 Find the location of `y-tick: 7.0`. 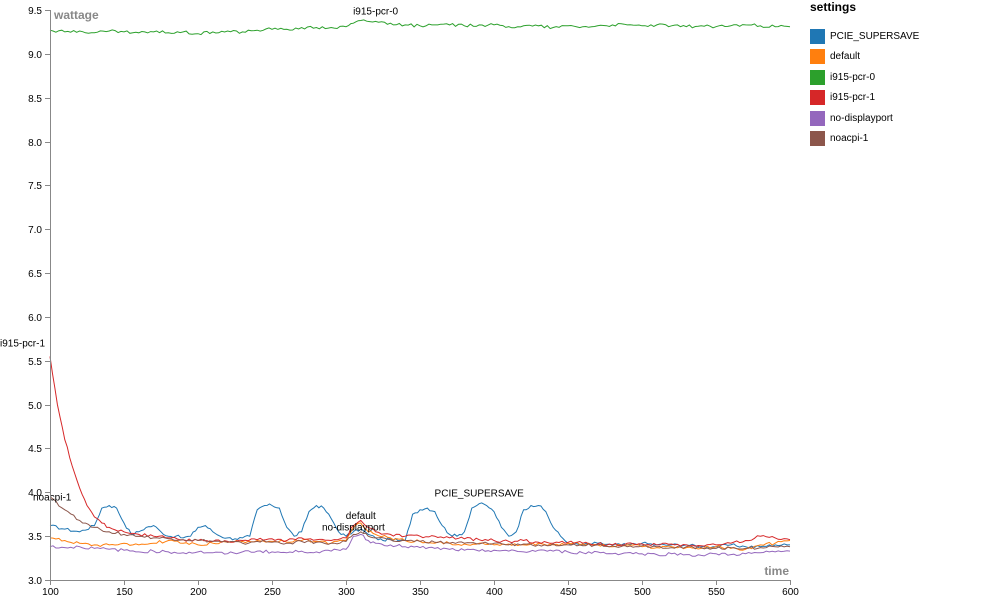

y-tick: 7.0 is located at coordinates (39, 230).